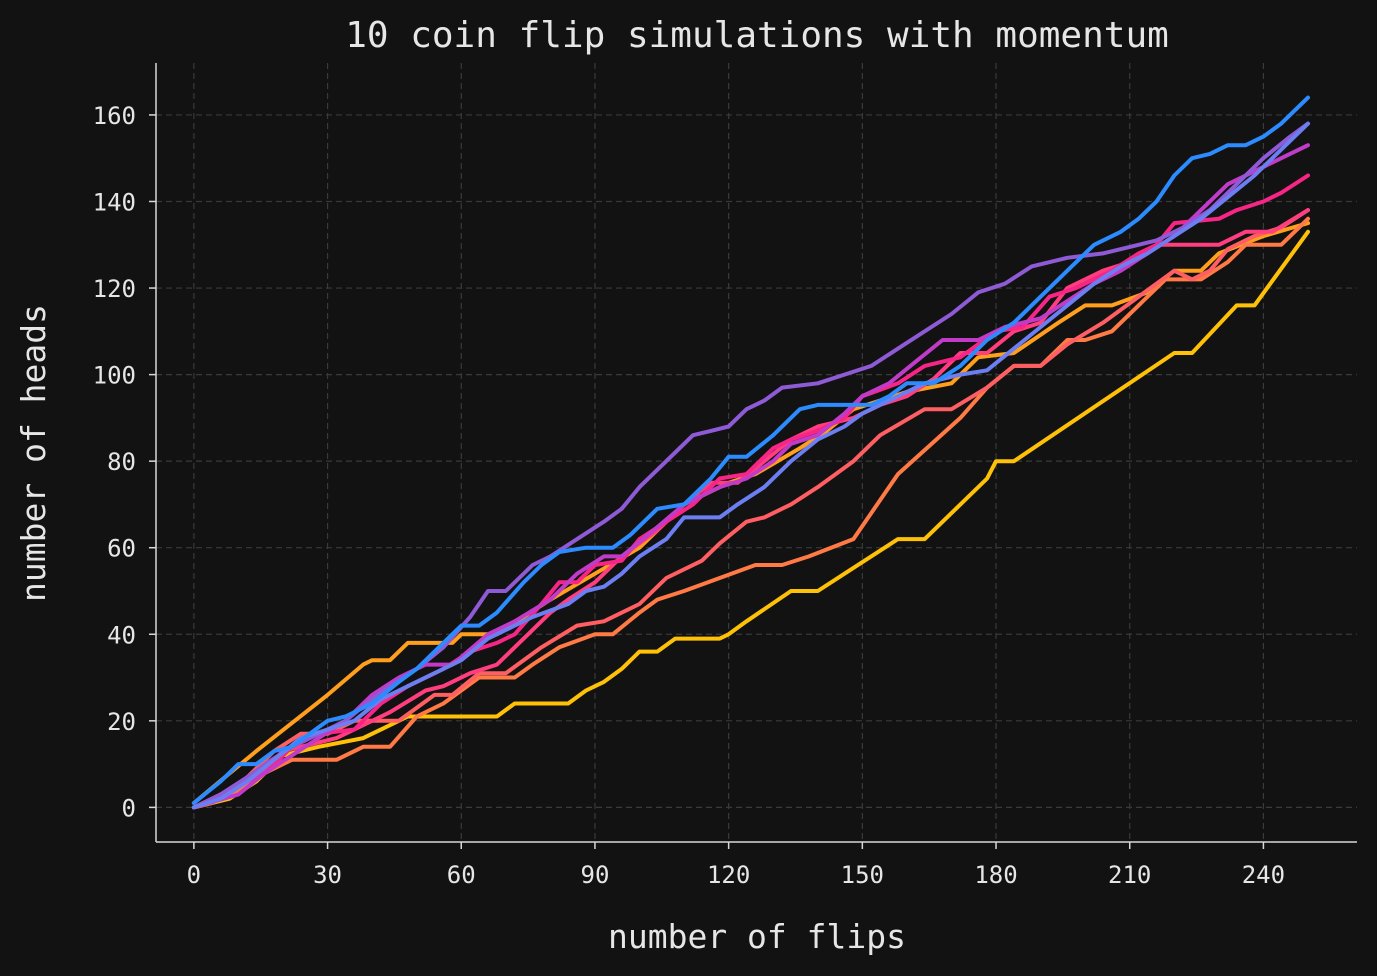  Describe the element at coordinates (995, 875) in the screenshot. I see `x-tick-label: 180` at that location.